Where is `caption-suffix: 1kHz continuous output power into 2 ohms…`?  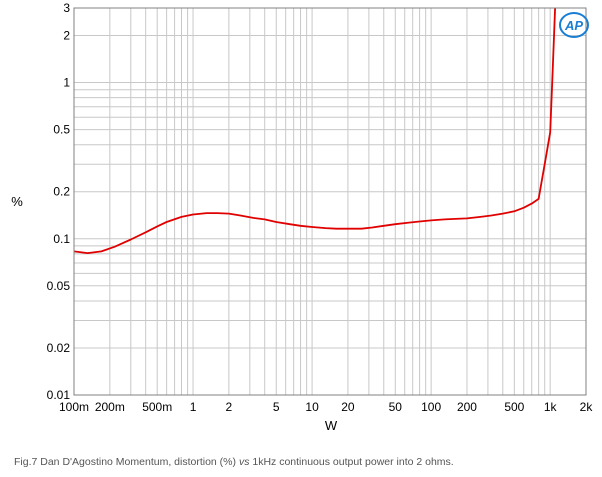
caption-suffix: 1kHz continuous output power into 2 ohms… is located at coordinates (351, 462).